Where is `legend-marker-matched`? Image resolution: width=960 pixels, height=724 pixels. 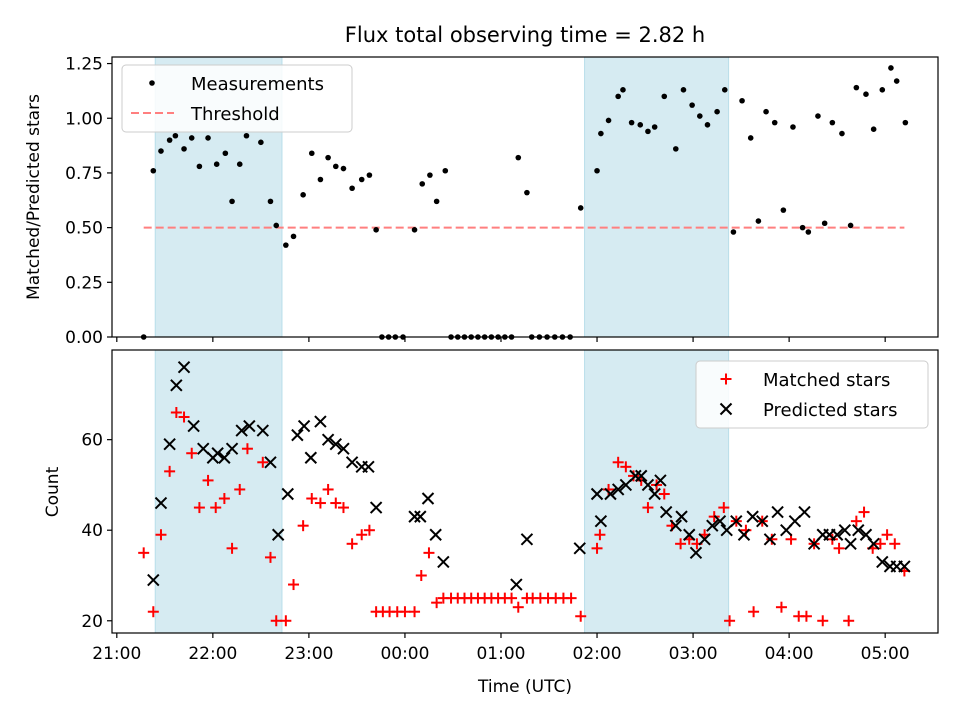
legend-marker-matched is located at coordinates (726, 379).